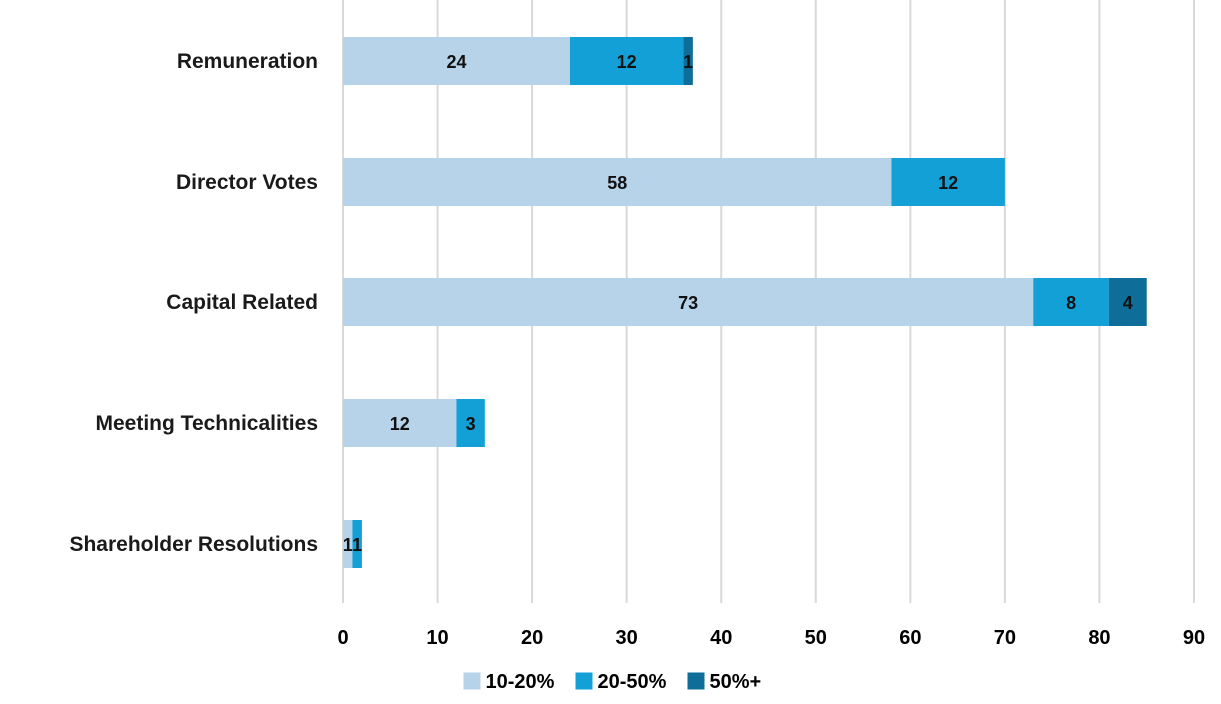 The height and width of the screenshot is (704, 1221). What do you see at coordinates (242, 302) in the screenshot?
I see `category-label: Capital Related` at bounding box center [242, 302].